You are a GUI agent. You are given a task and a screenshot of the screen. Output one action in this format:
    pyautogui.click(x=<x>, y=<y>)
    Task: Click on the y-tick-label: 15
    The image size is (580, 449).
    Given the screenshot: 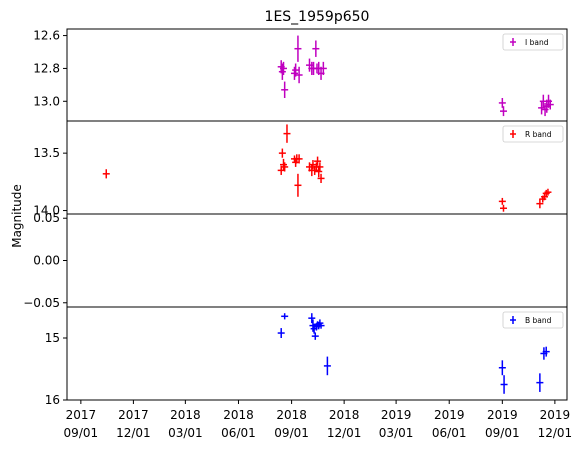 What is the action you would take?
    pyautogui.click(x=52, y=338)
    